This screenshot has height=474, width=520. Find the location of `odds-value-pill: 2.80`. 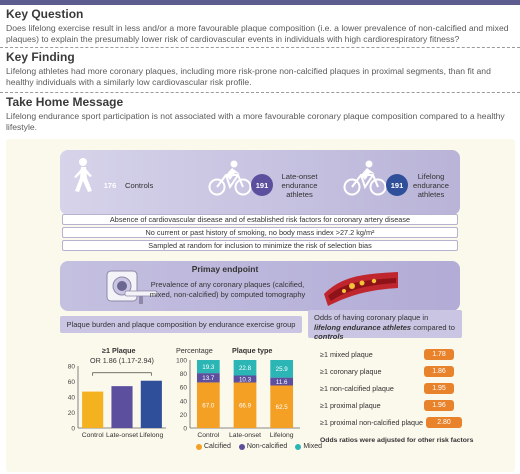

odds-value-pill: 2.80 is located at coordinates (444, 422).